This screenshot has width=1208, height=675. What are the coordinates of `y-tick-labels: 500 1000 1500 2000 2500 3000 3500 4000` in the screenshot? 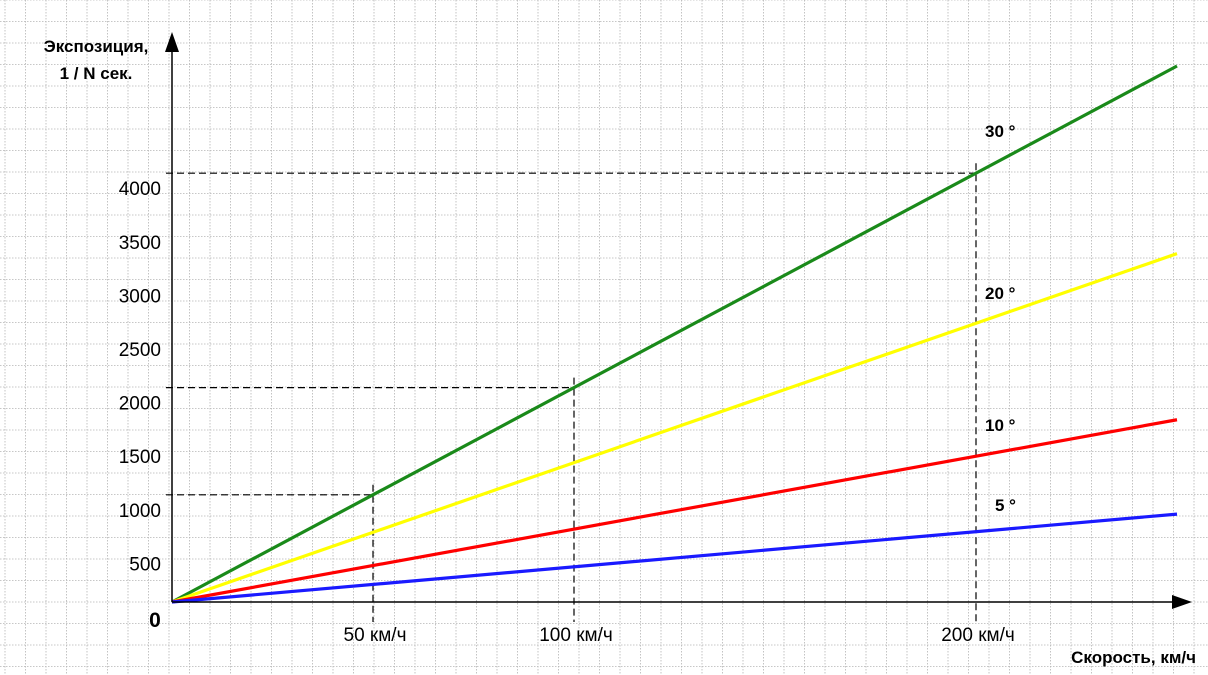 It's located at (140, 377).